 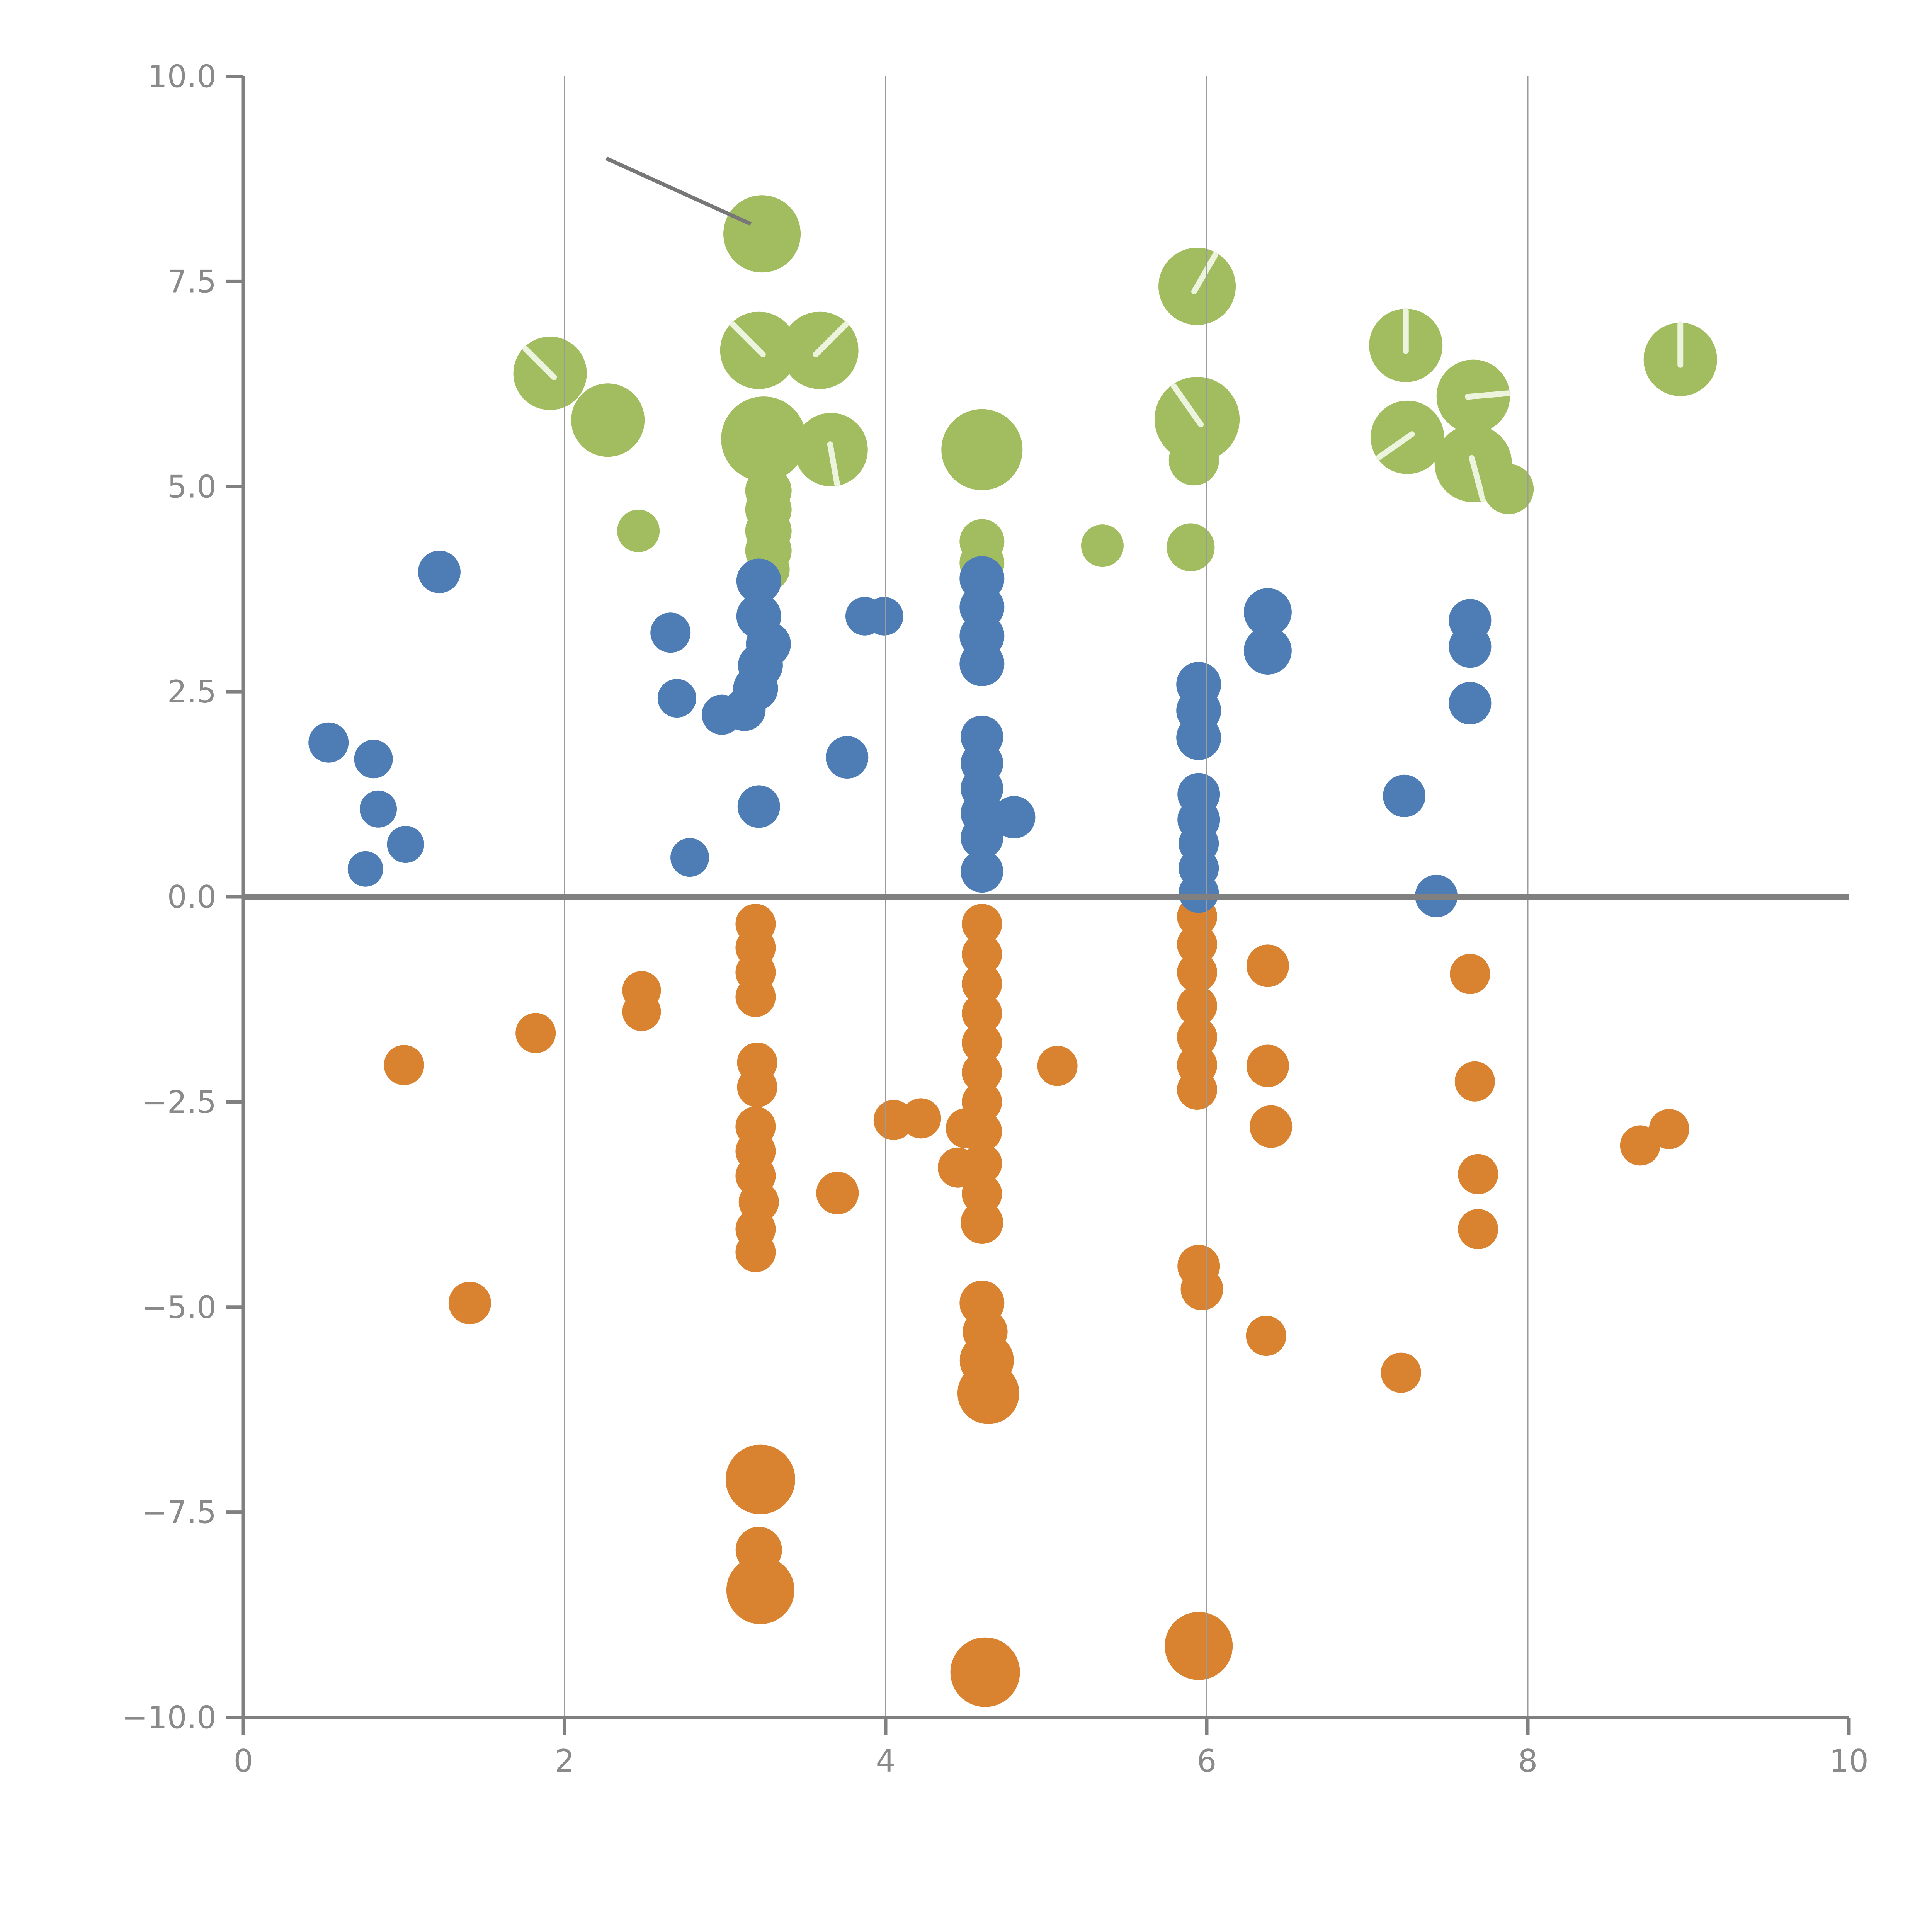 I want to click on annotation-layer, so click(x=678, y=191).